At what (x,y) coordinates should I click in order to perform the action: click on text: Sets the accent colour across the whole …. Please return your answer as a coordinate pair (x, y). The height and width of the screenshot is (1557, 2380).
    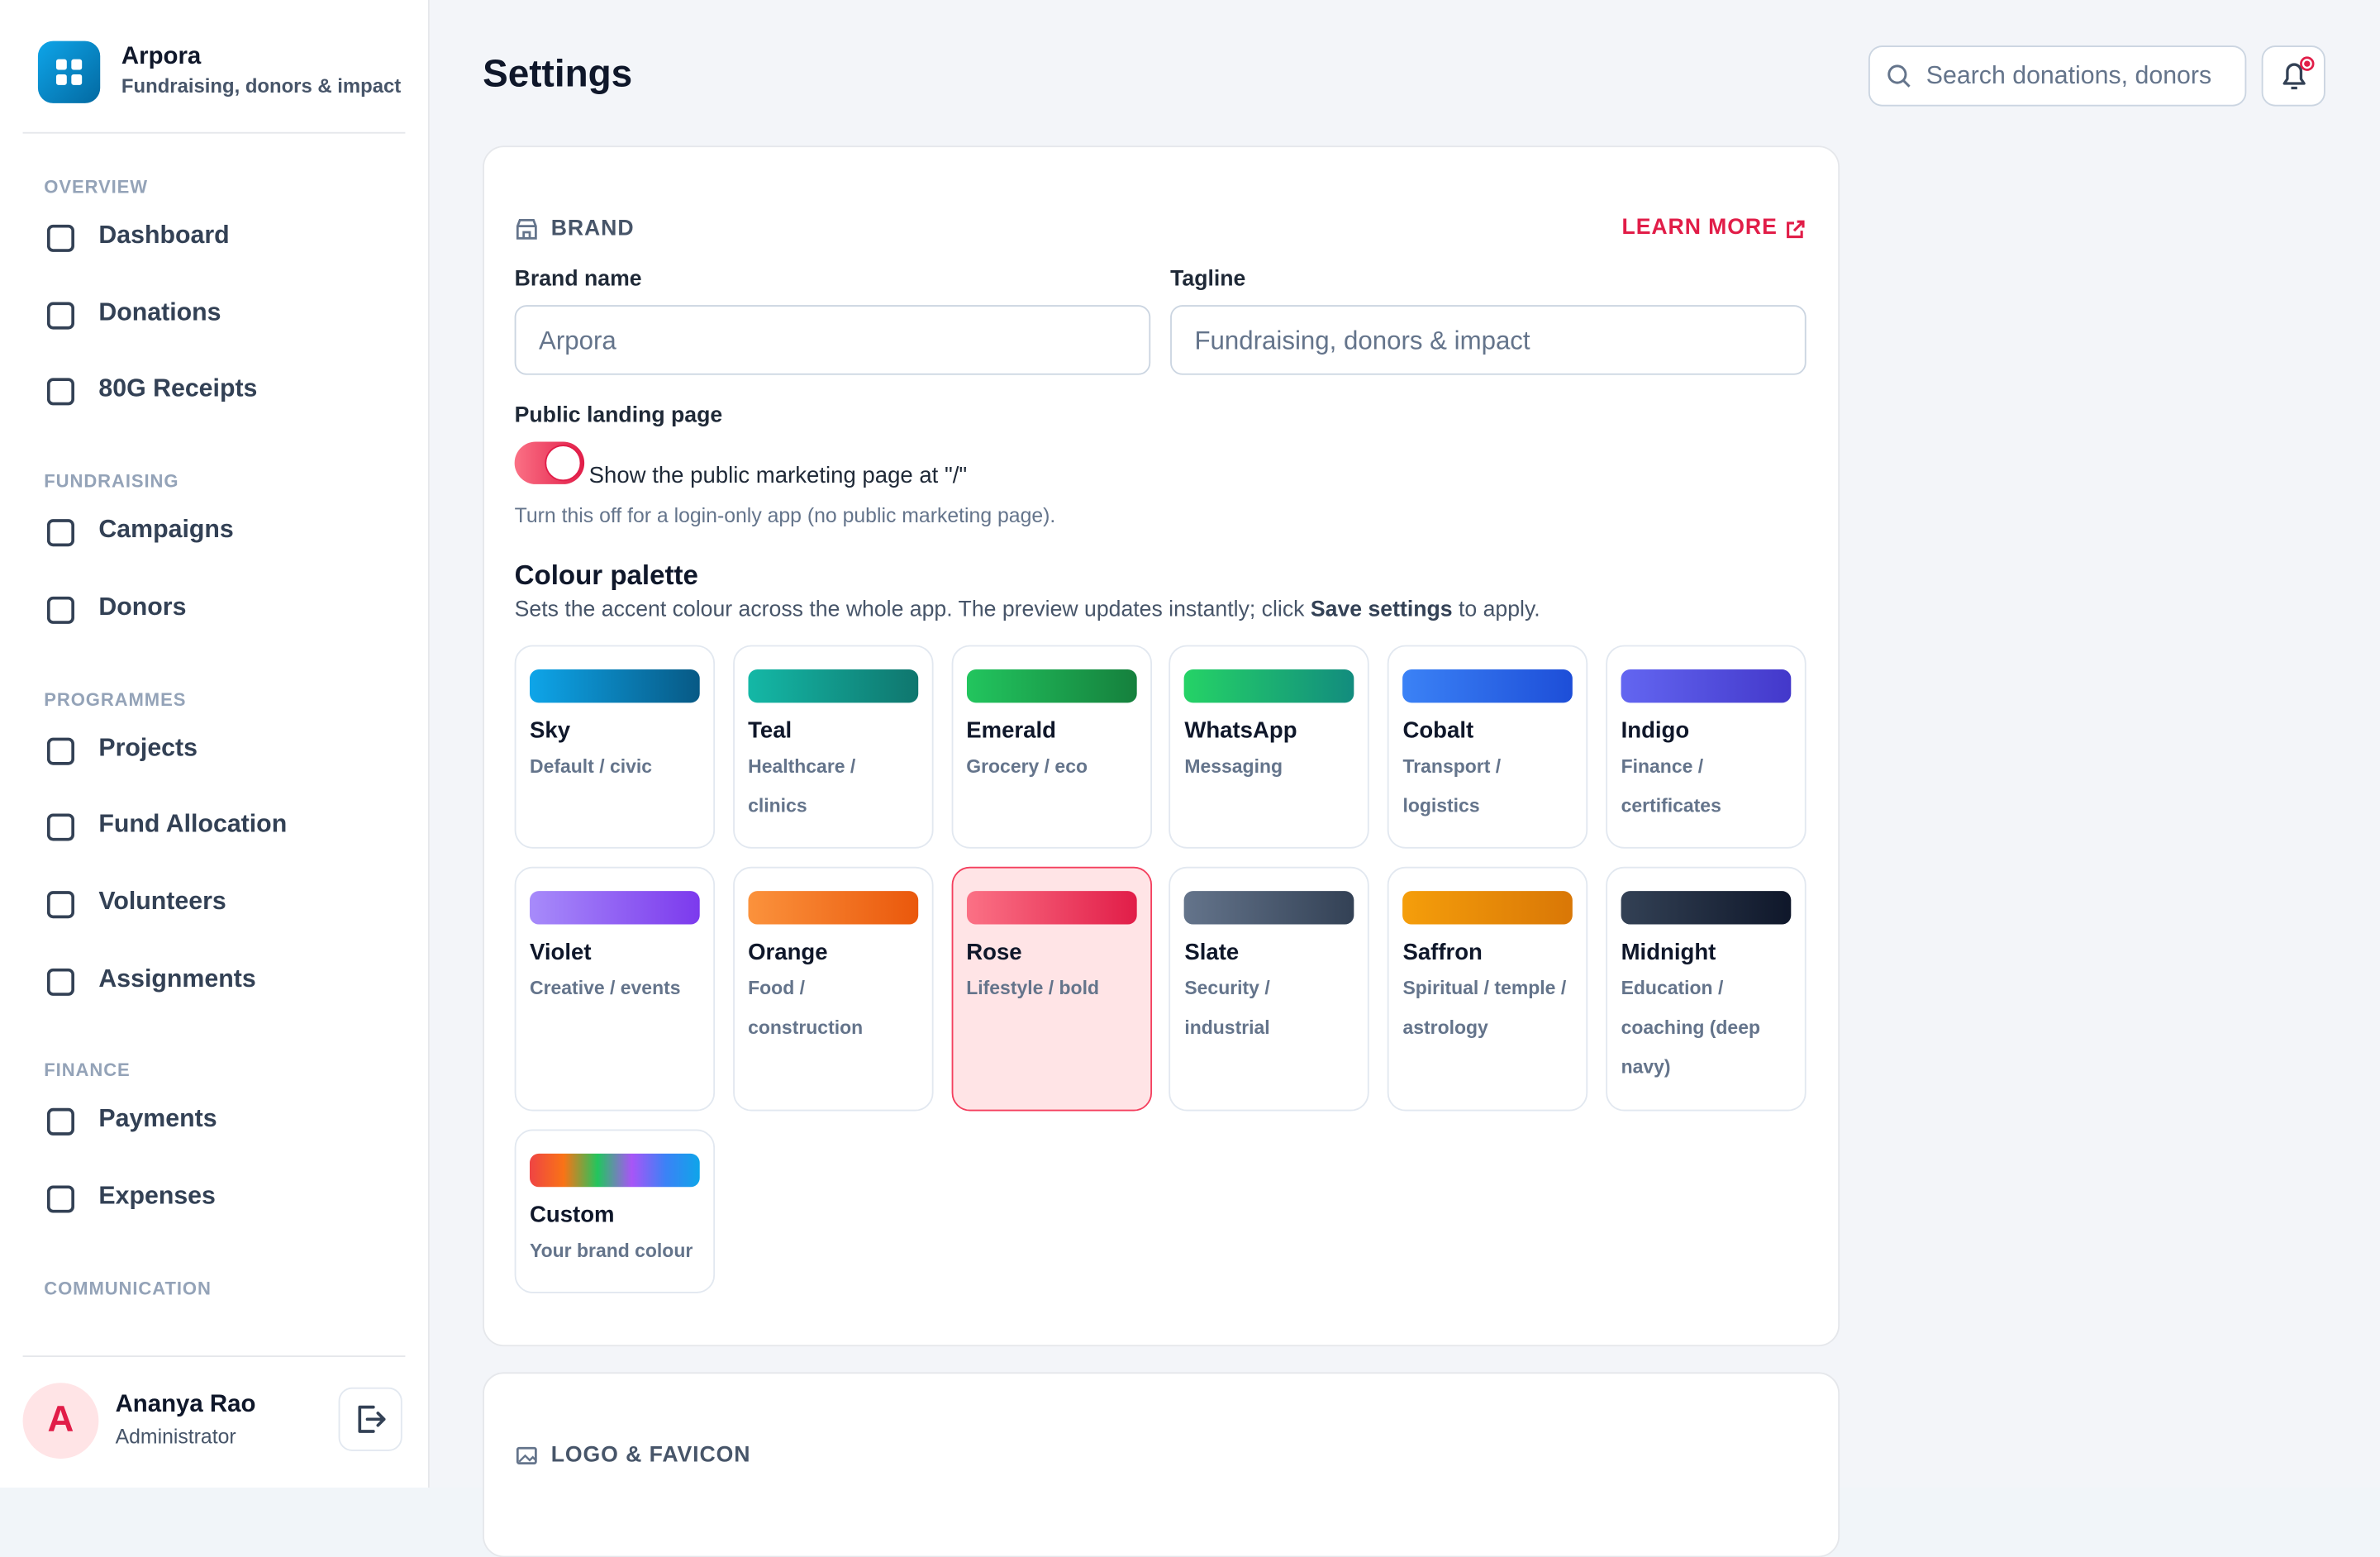
    Looking at the image, I should click on (912, 610).